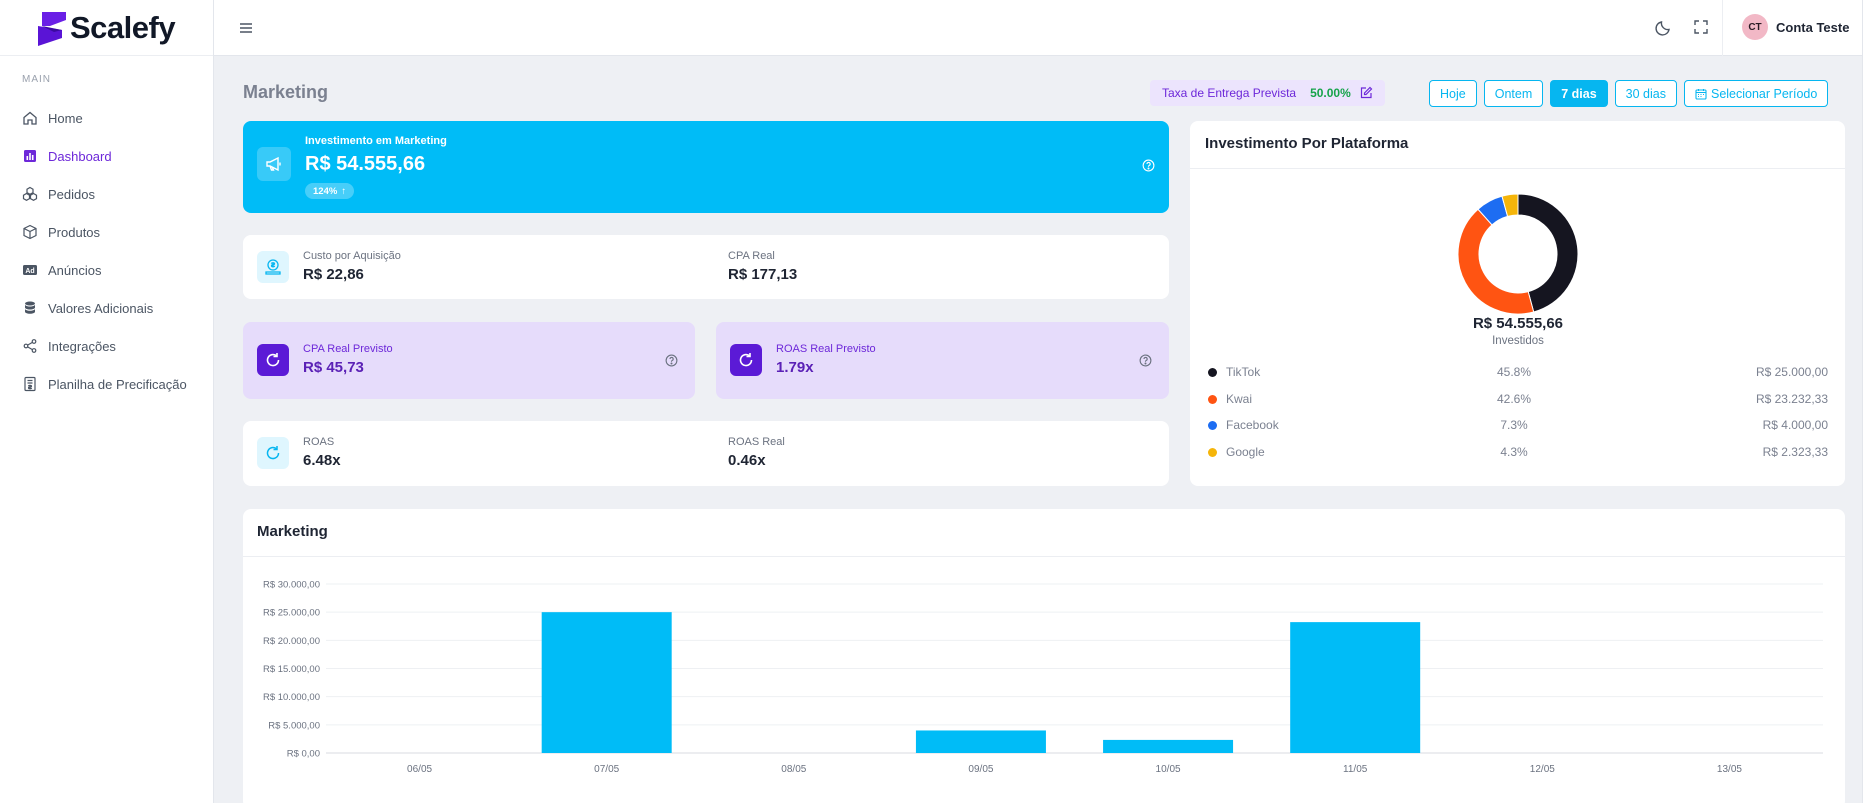 Image resolution: width=1876 pixels, height=803 pixels. Describe the element at coordinates (82, 346) in the screenshot. I see `sidebar-item-label: Integrações` at that location.